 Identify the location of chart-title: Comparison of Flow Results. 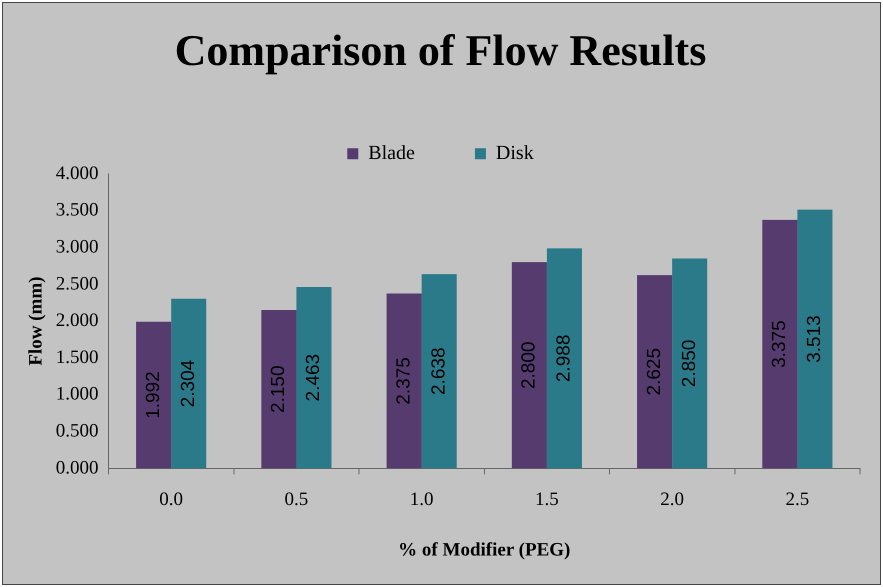
(440, 50).